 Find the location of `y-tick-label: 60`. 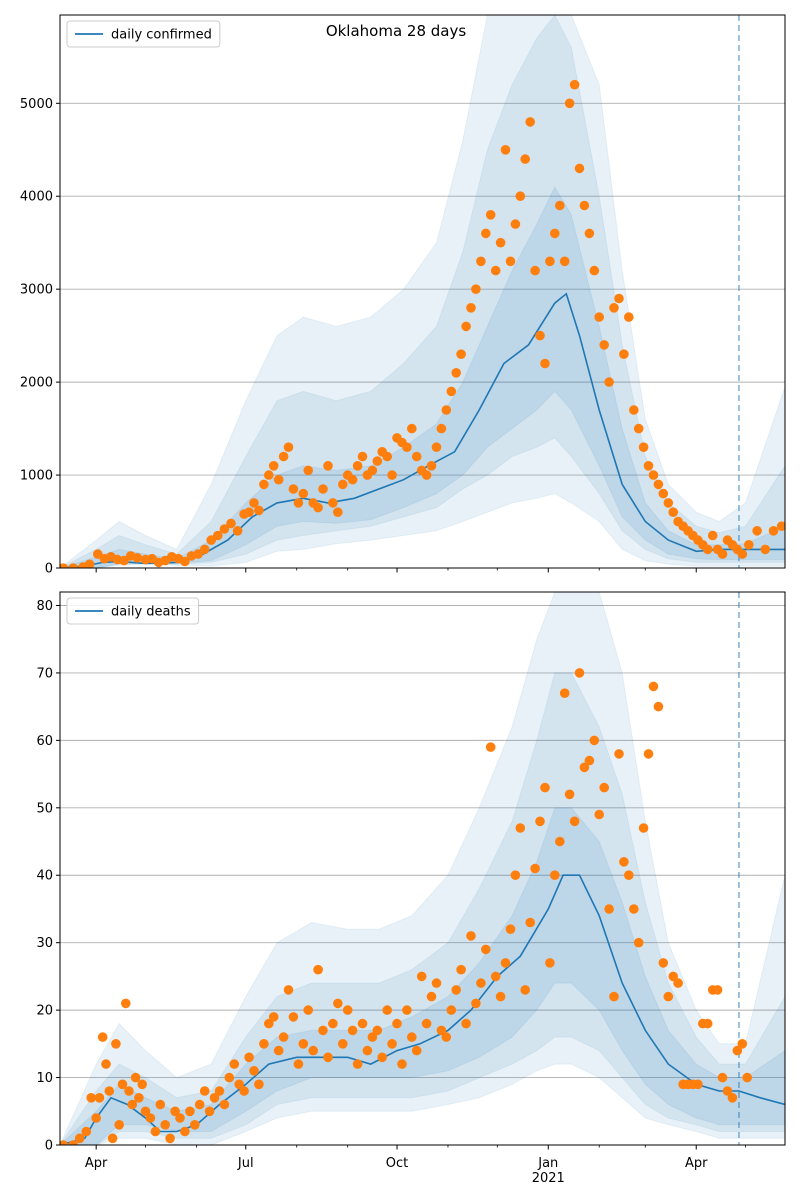

y-tick-label: 60 is located at coordinates (44, 741).